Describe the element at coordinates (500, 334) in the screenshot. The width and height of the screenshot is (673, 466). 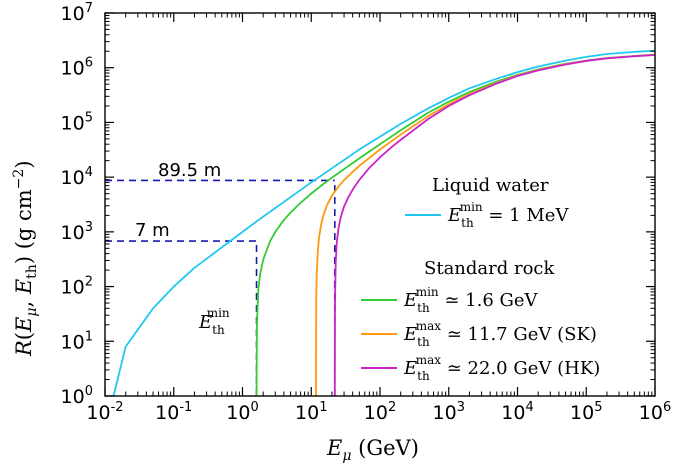
I see `legend-label-2: Ethmax ≃ 11.7 GeV (SK)` at that location.